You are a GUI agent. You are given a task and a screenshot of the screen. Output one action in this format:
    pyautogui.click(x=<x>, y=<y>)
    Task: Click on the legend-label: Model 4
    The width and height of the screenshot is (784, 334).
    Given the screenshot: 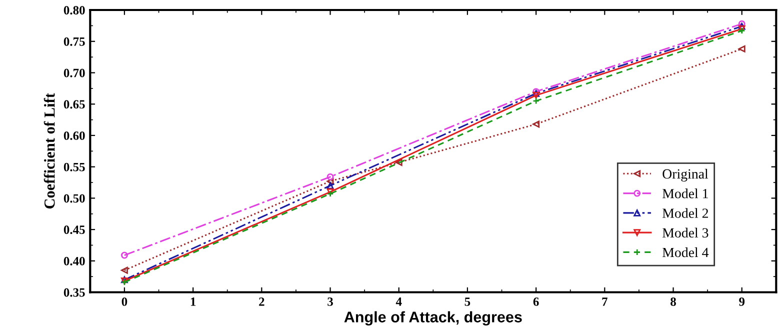 What is the action you would take?
    pyautogui.click(x=685, y=252)
    